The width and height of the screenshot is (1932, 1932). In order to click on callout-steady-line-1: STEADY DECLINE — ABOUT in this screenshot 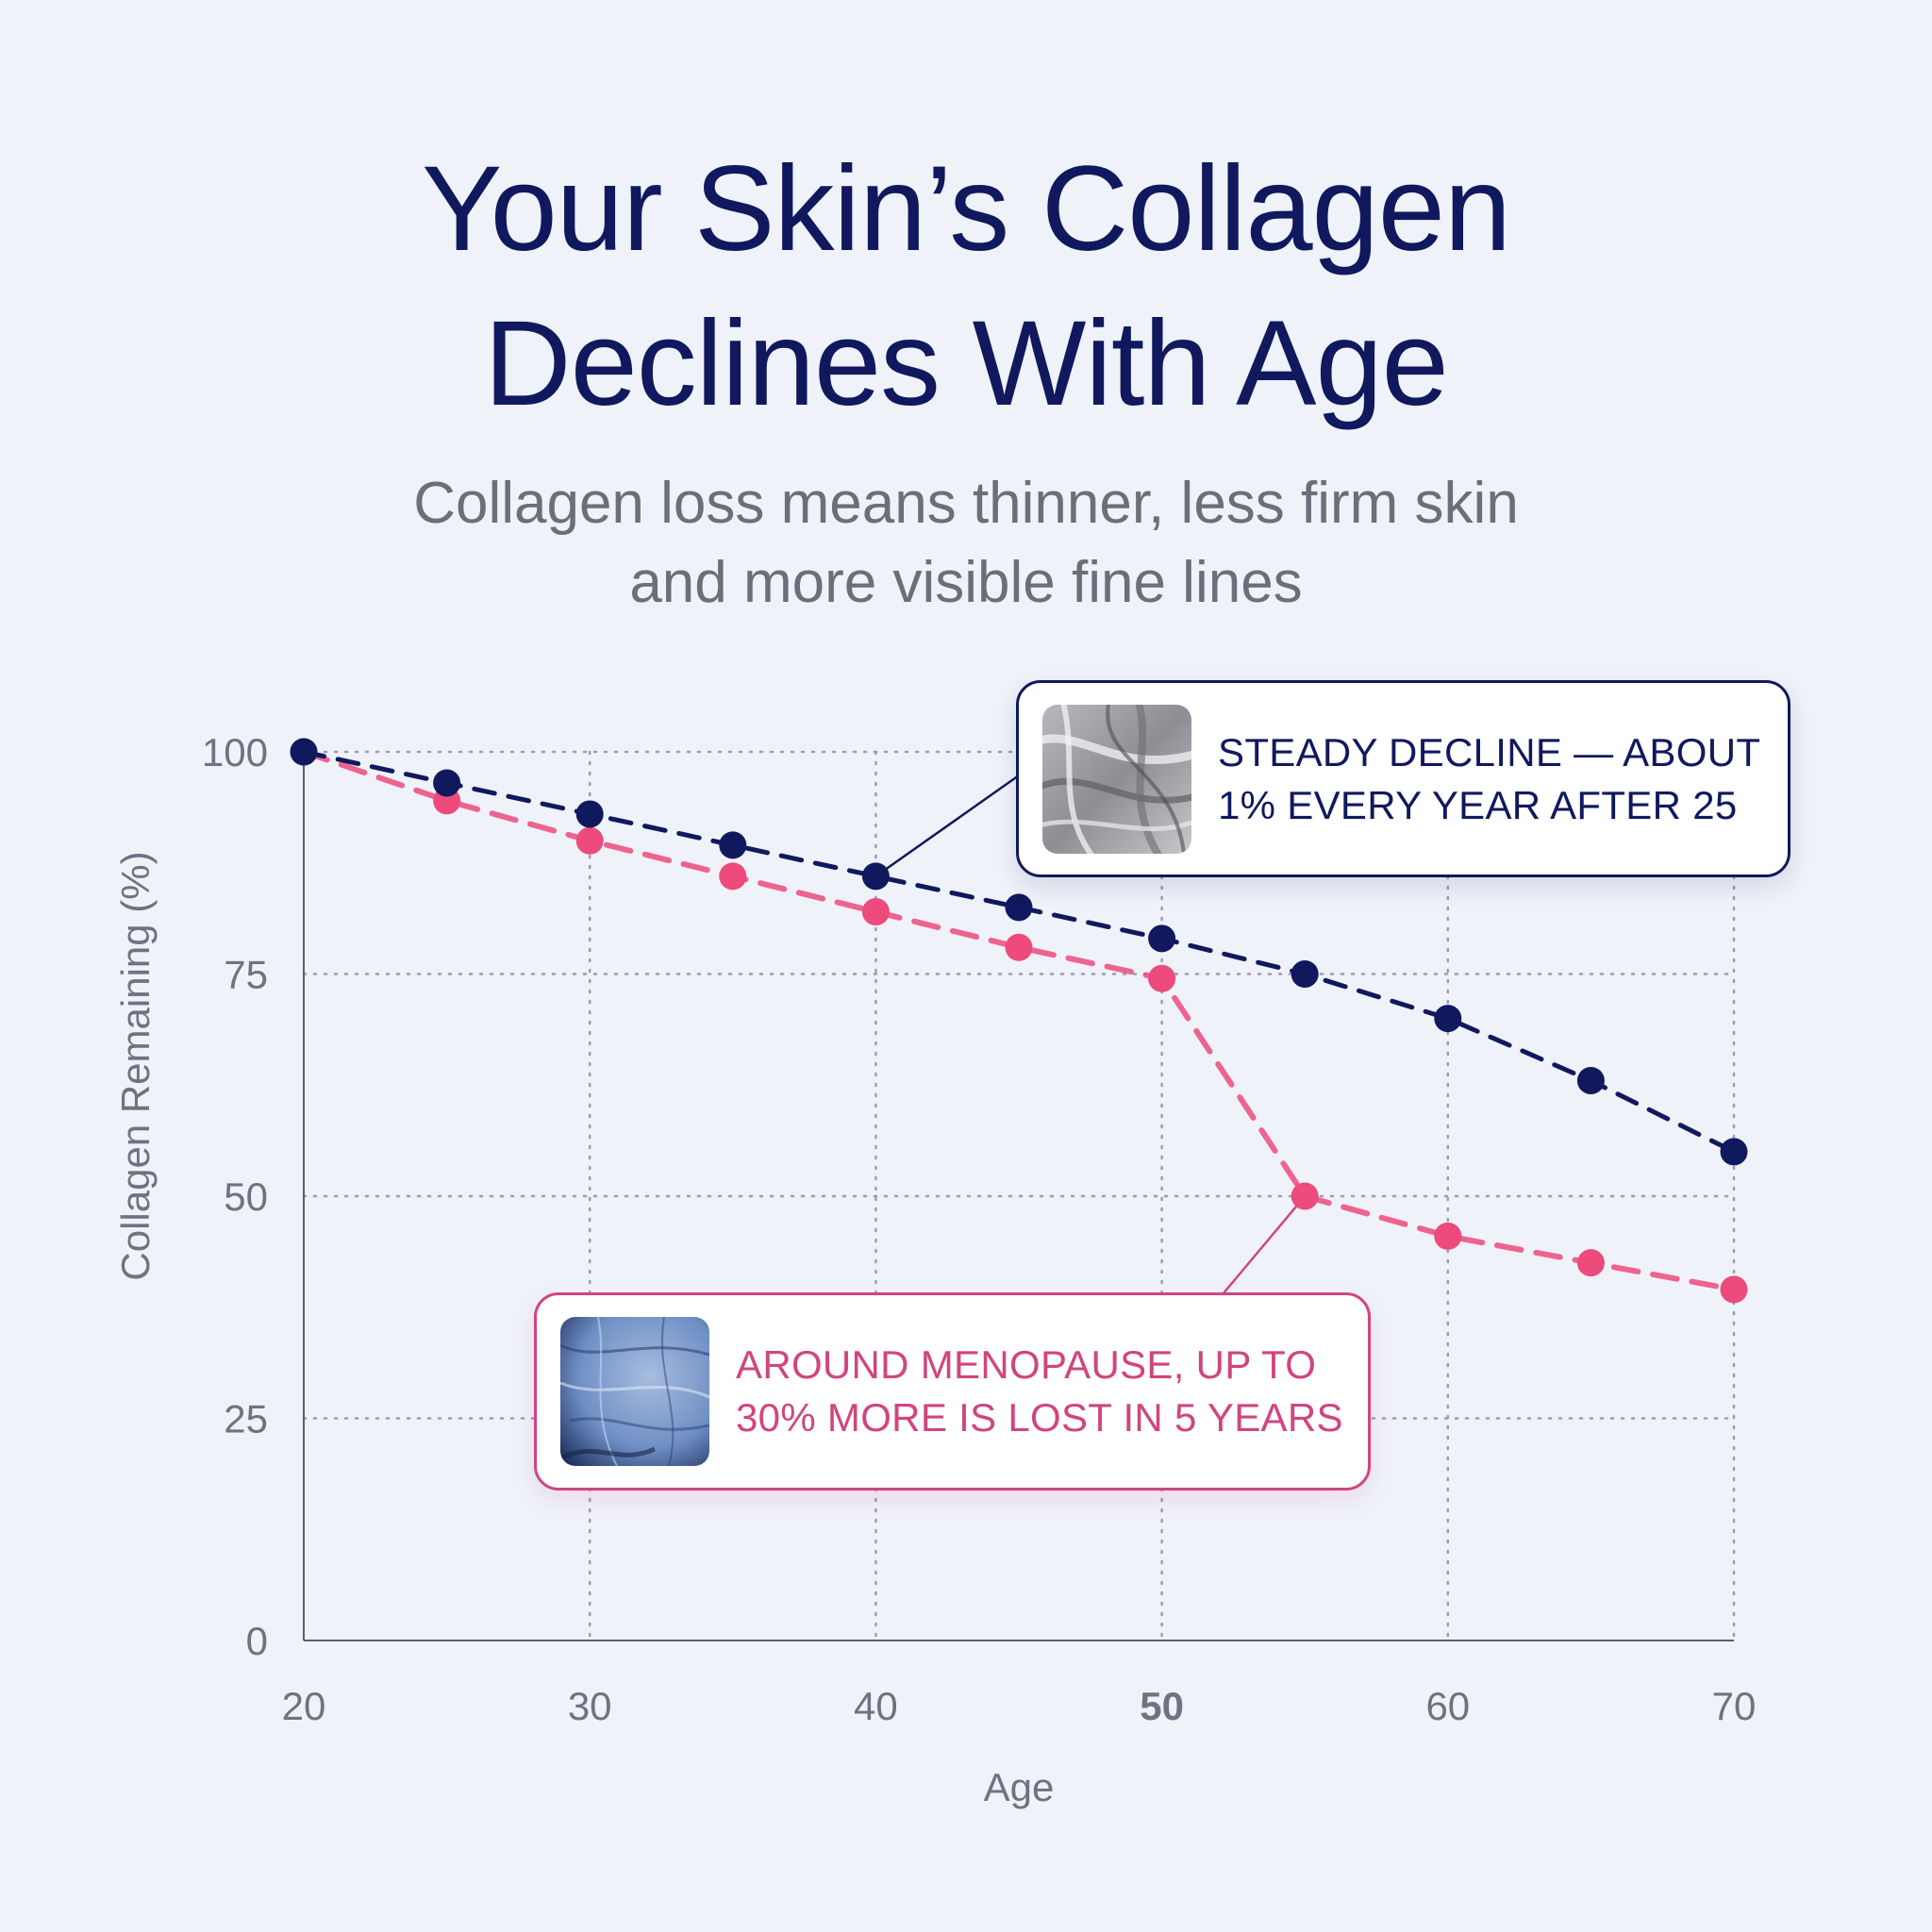, I will do `click(1490, 752)`.